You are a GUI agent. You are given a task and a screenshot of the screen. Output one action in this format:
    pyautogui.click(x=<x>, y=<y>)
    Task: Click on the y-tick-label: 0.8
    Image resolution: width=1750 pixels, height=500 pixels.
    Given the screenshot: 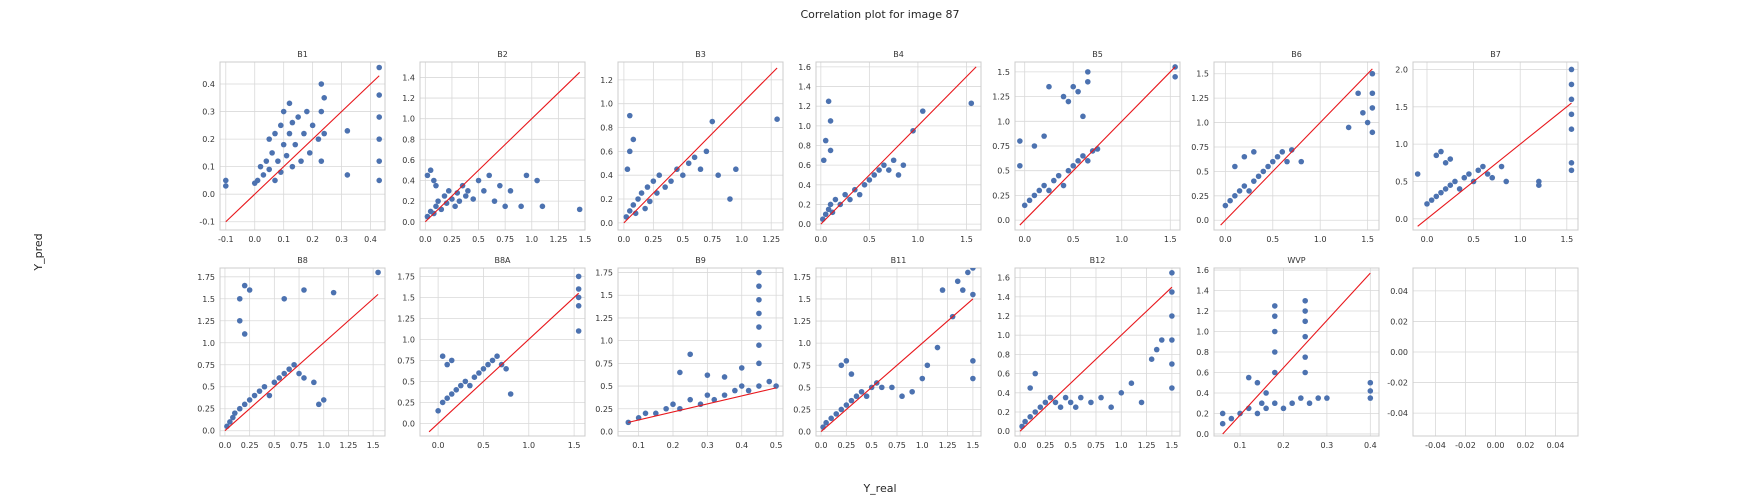 What is the action you would take?
    pyautogui.click(x=606, y=128)
    